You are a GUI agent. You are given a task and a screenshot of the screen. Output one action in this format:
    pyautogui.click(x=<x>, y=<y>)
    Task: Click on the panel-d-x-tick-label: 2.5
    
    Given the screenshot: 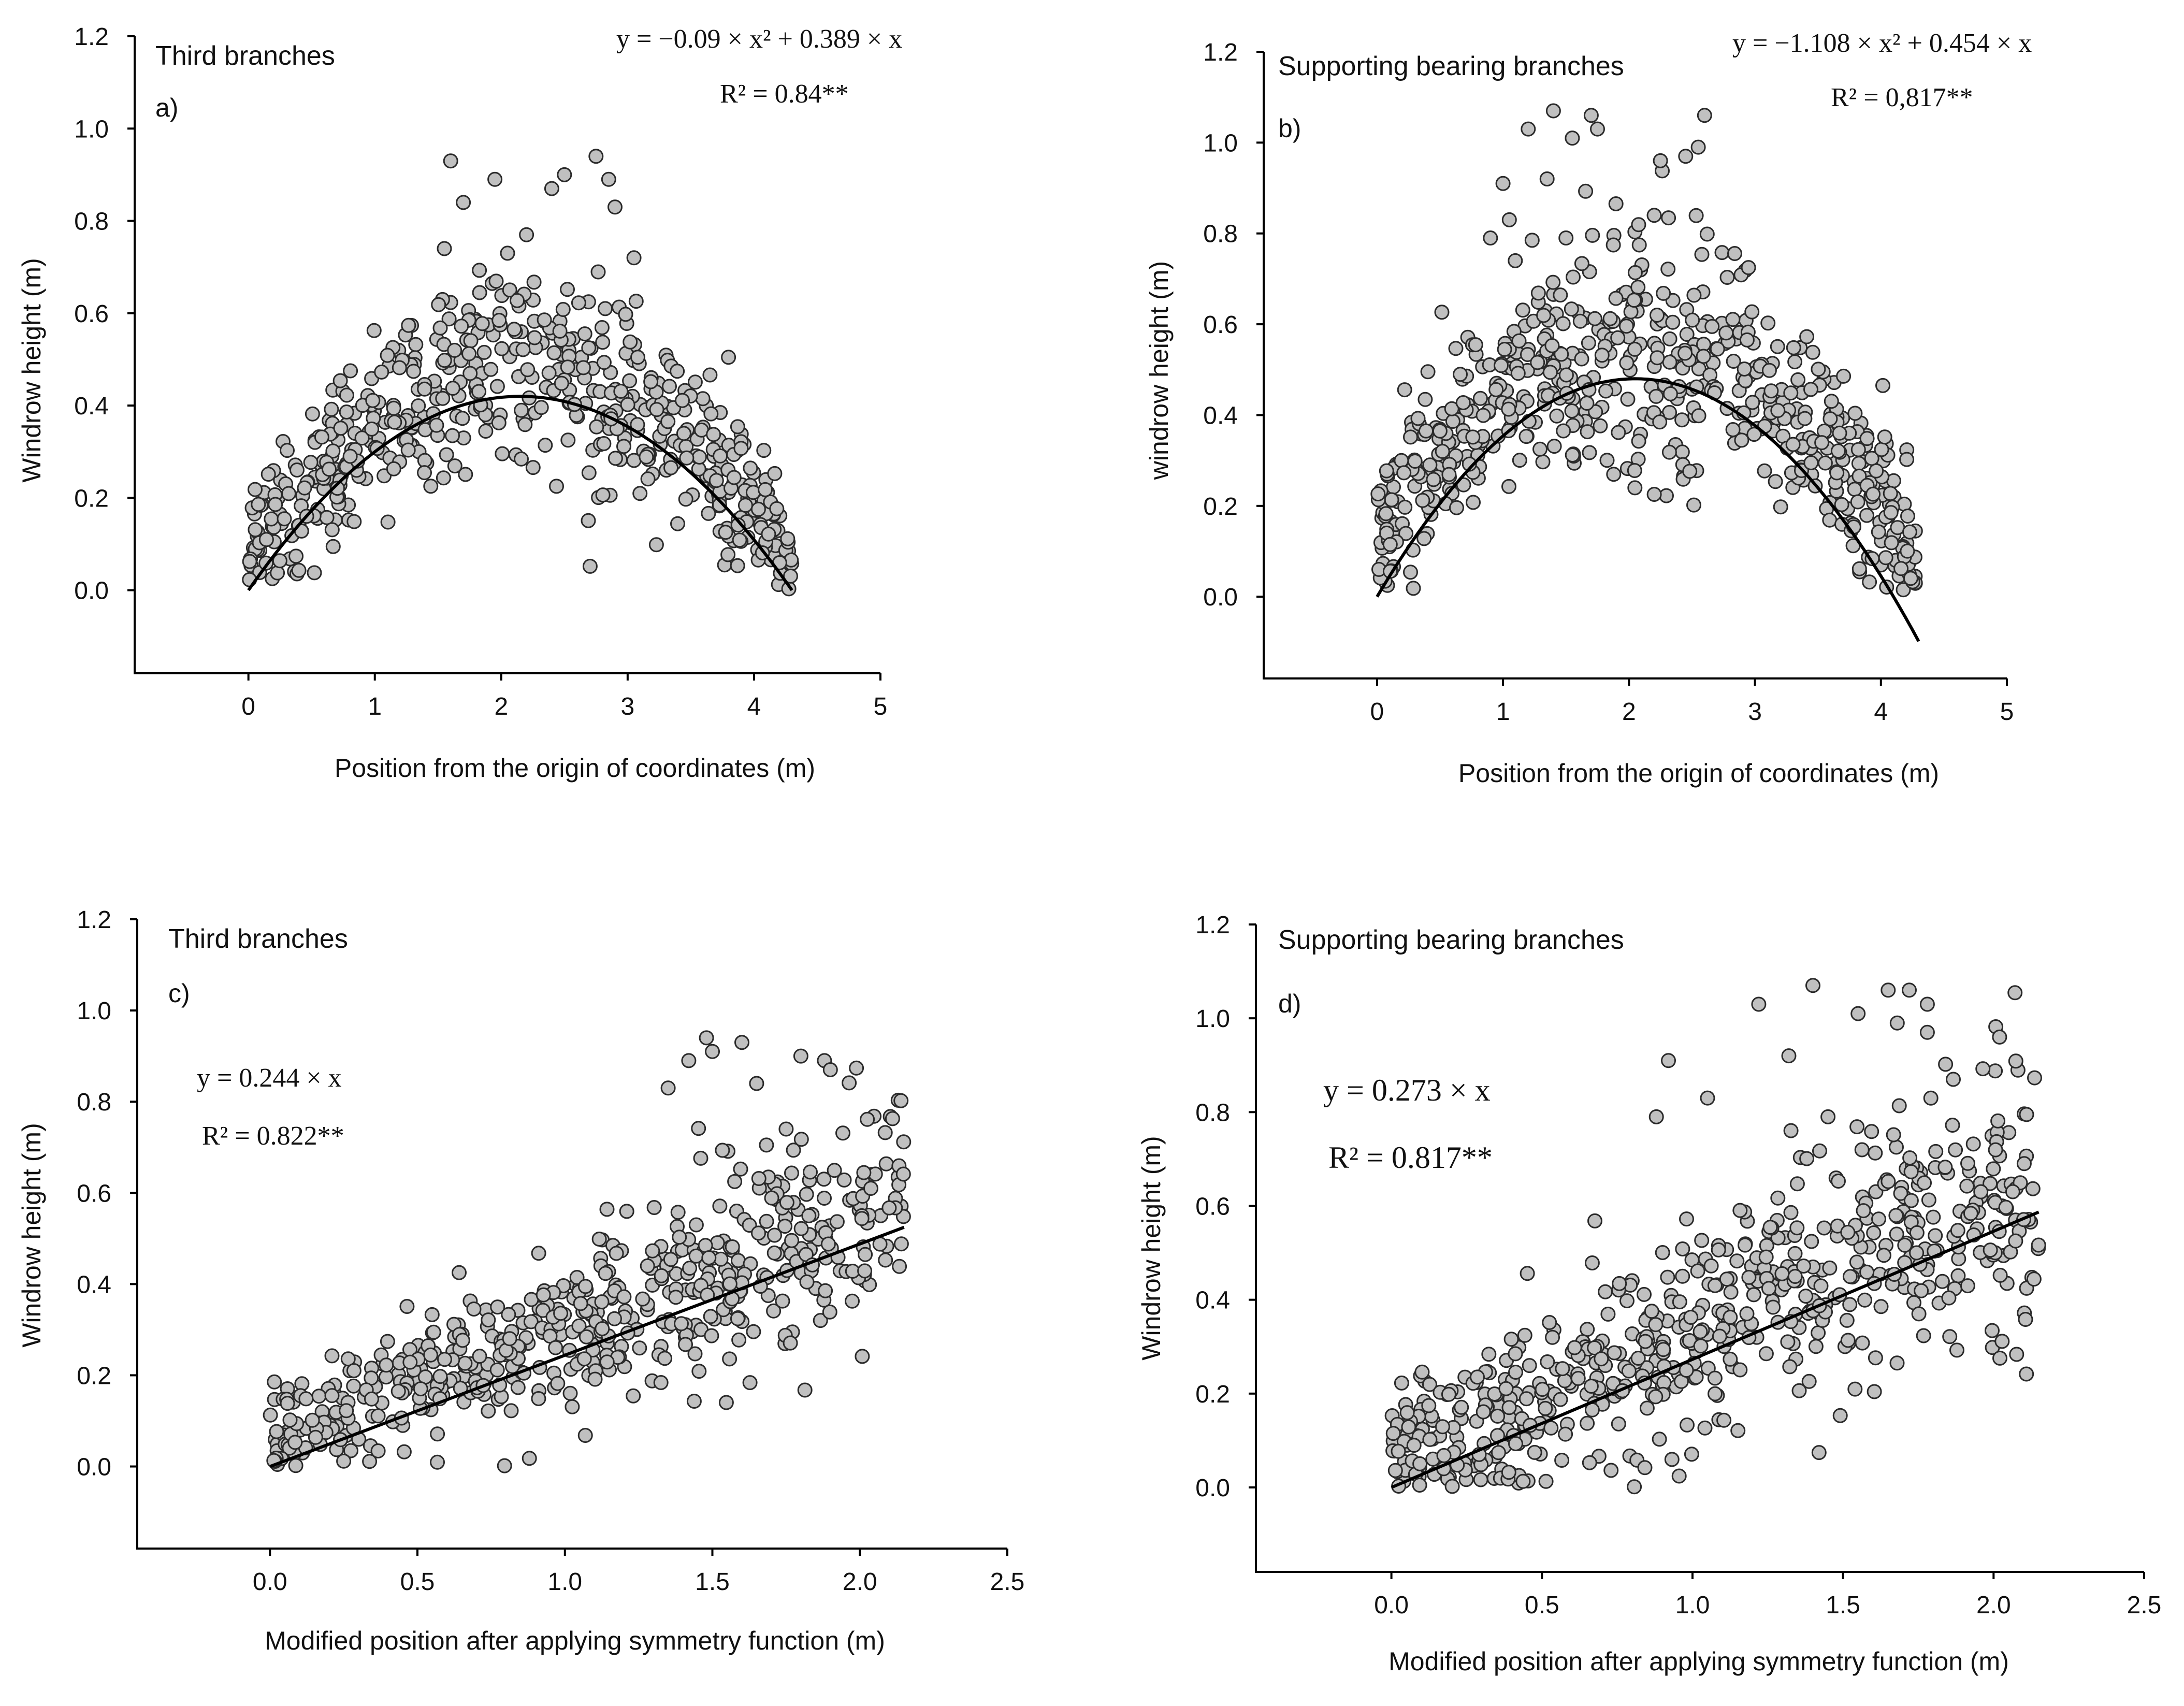 What is the action you would take?
    pyautogui.click(x=2144, y=1606)
    